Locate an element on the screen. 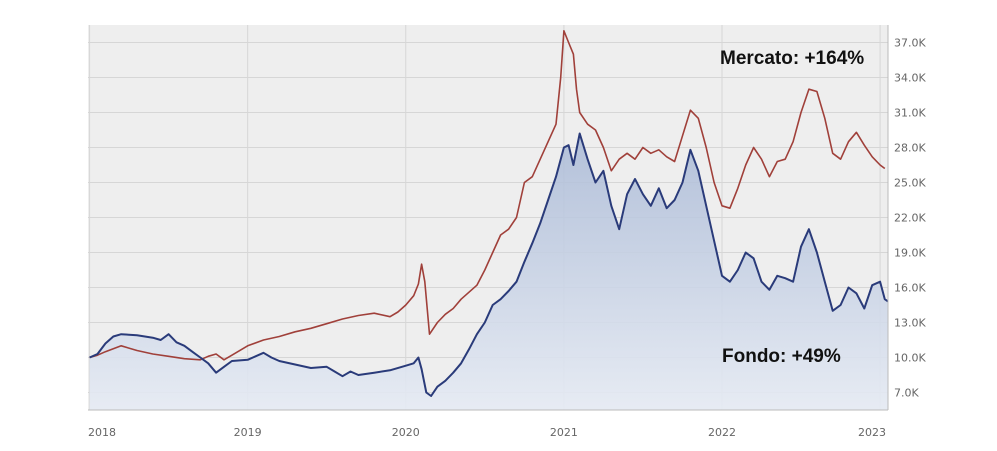 Image resolution: width=997 pixels, height=451 pixels. fondo-annotation: Fondo: +49% is located at coordinates (781, 356).